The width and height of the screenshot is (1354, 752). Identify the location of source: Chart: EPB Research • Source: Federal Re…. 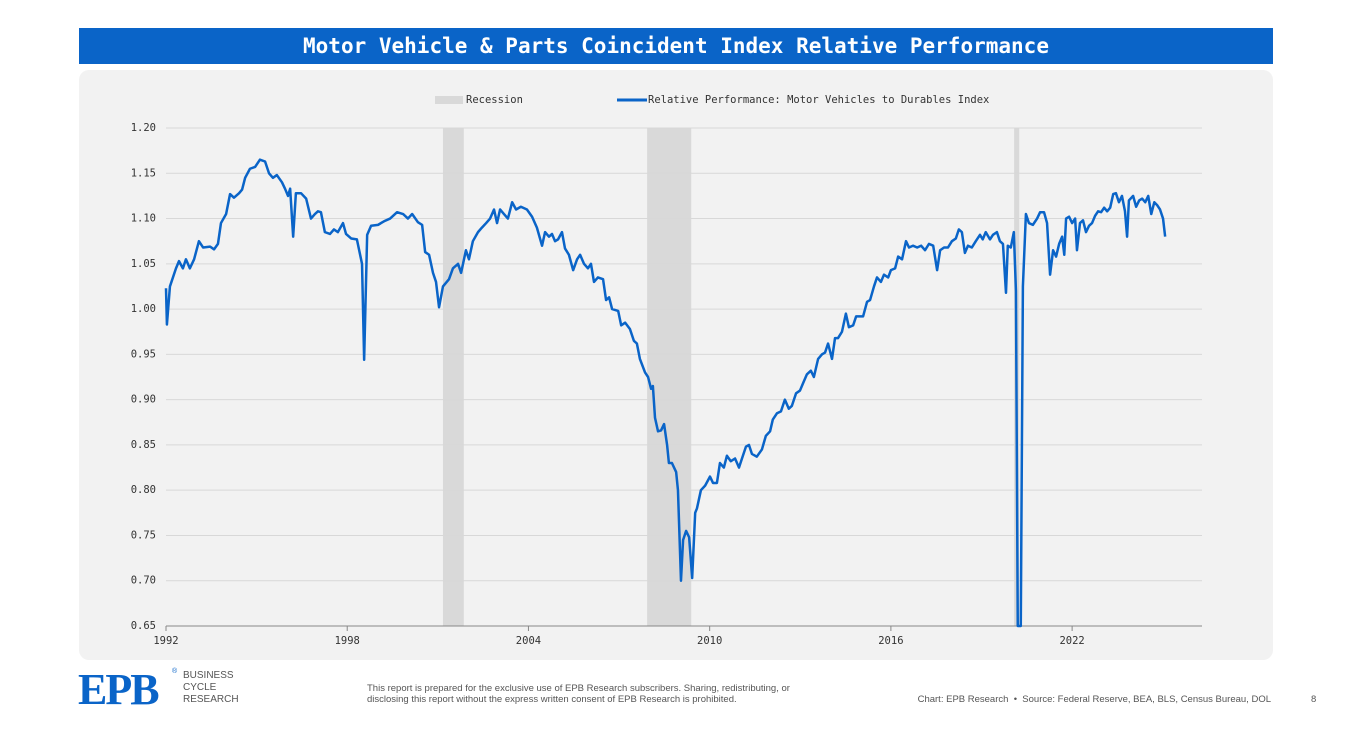
(1094, 699).